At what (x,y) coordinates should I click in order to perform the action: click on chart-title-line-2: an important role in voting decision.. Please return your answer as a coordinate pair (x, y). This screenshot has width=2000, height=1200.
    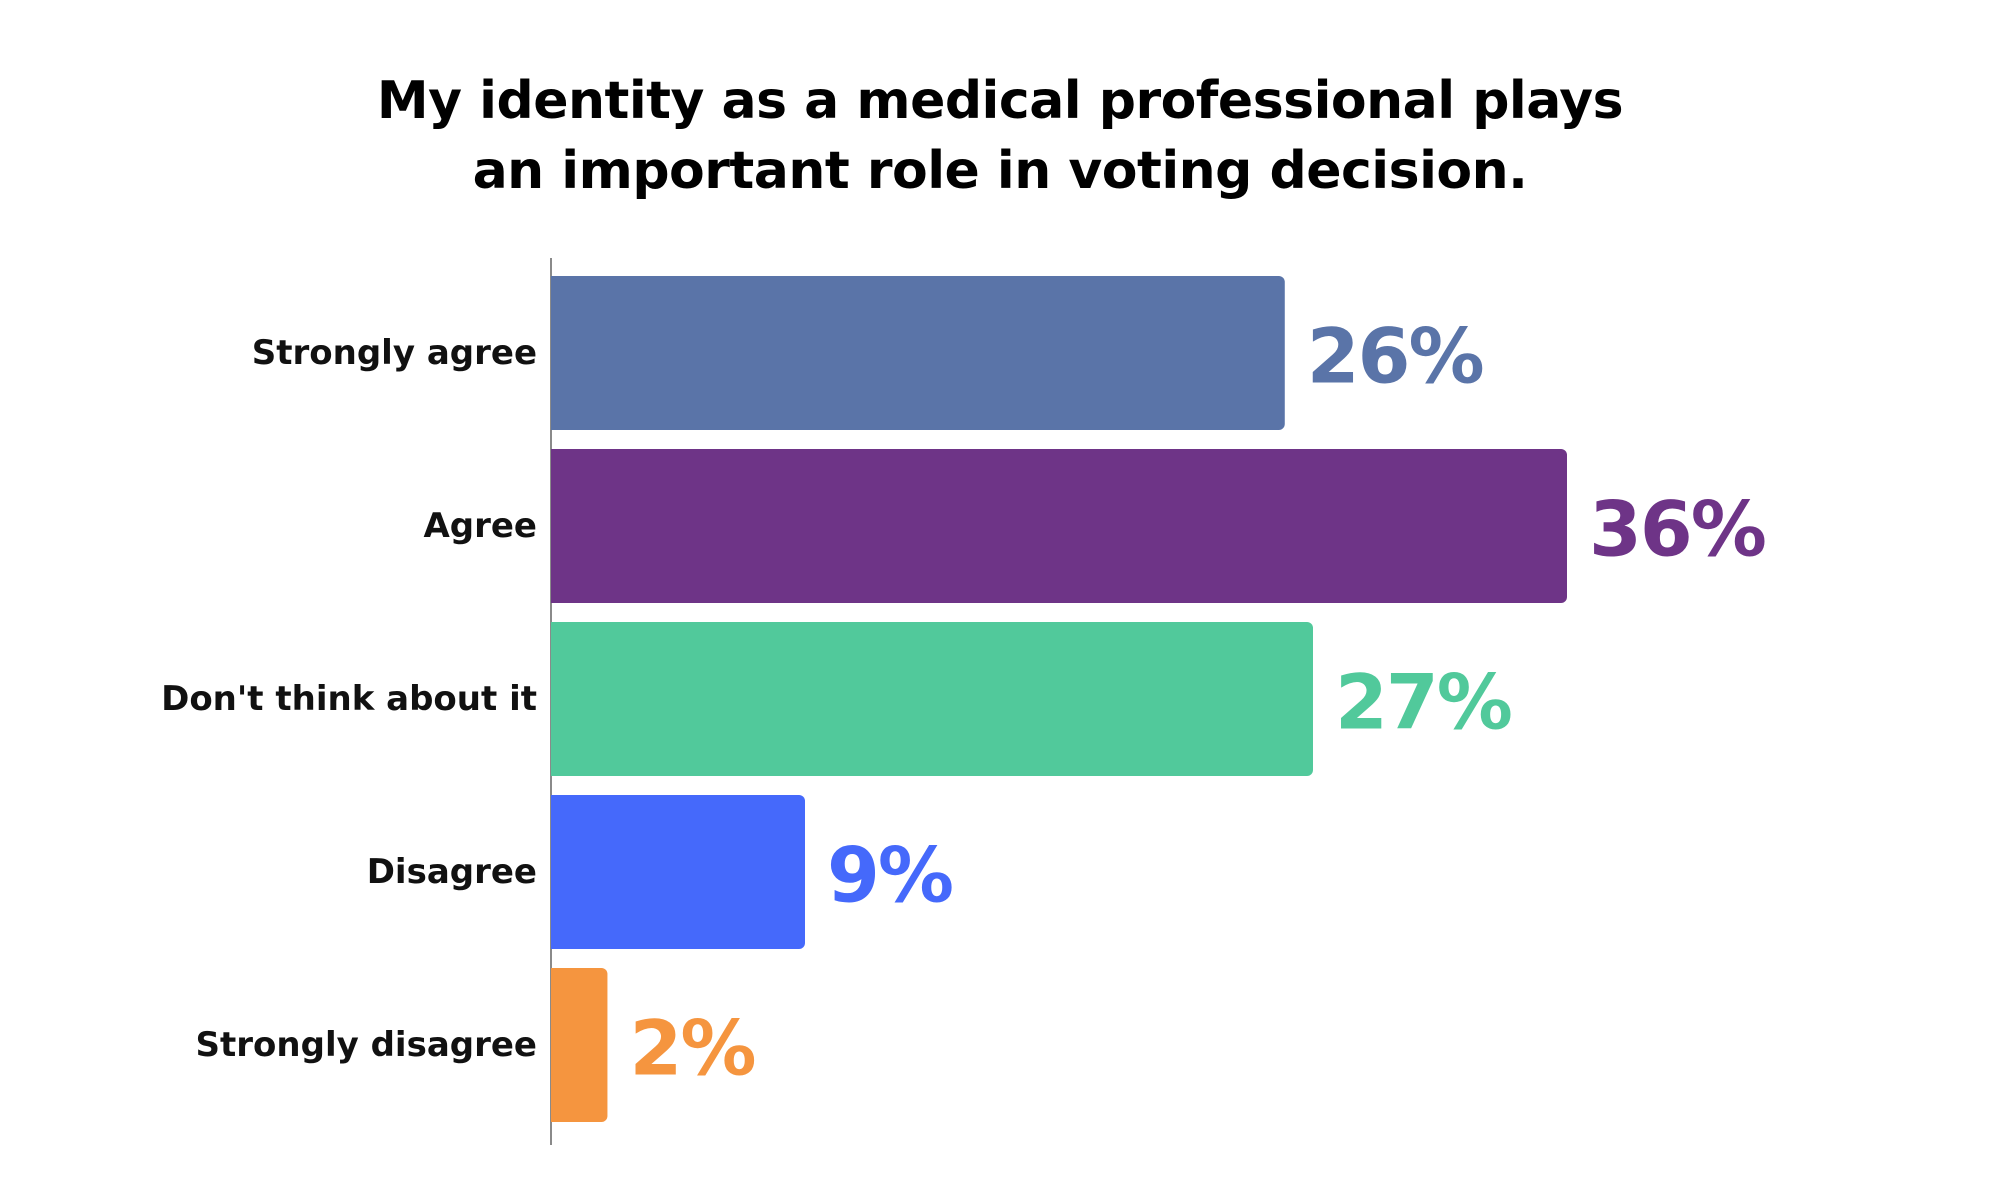
    Looking at the image, I should click on (1000, 171).